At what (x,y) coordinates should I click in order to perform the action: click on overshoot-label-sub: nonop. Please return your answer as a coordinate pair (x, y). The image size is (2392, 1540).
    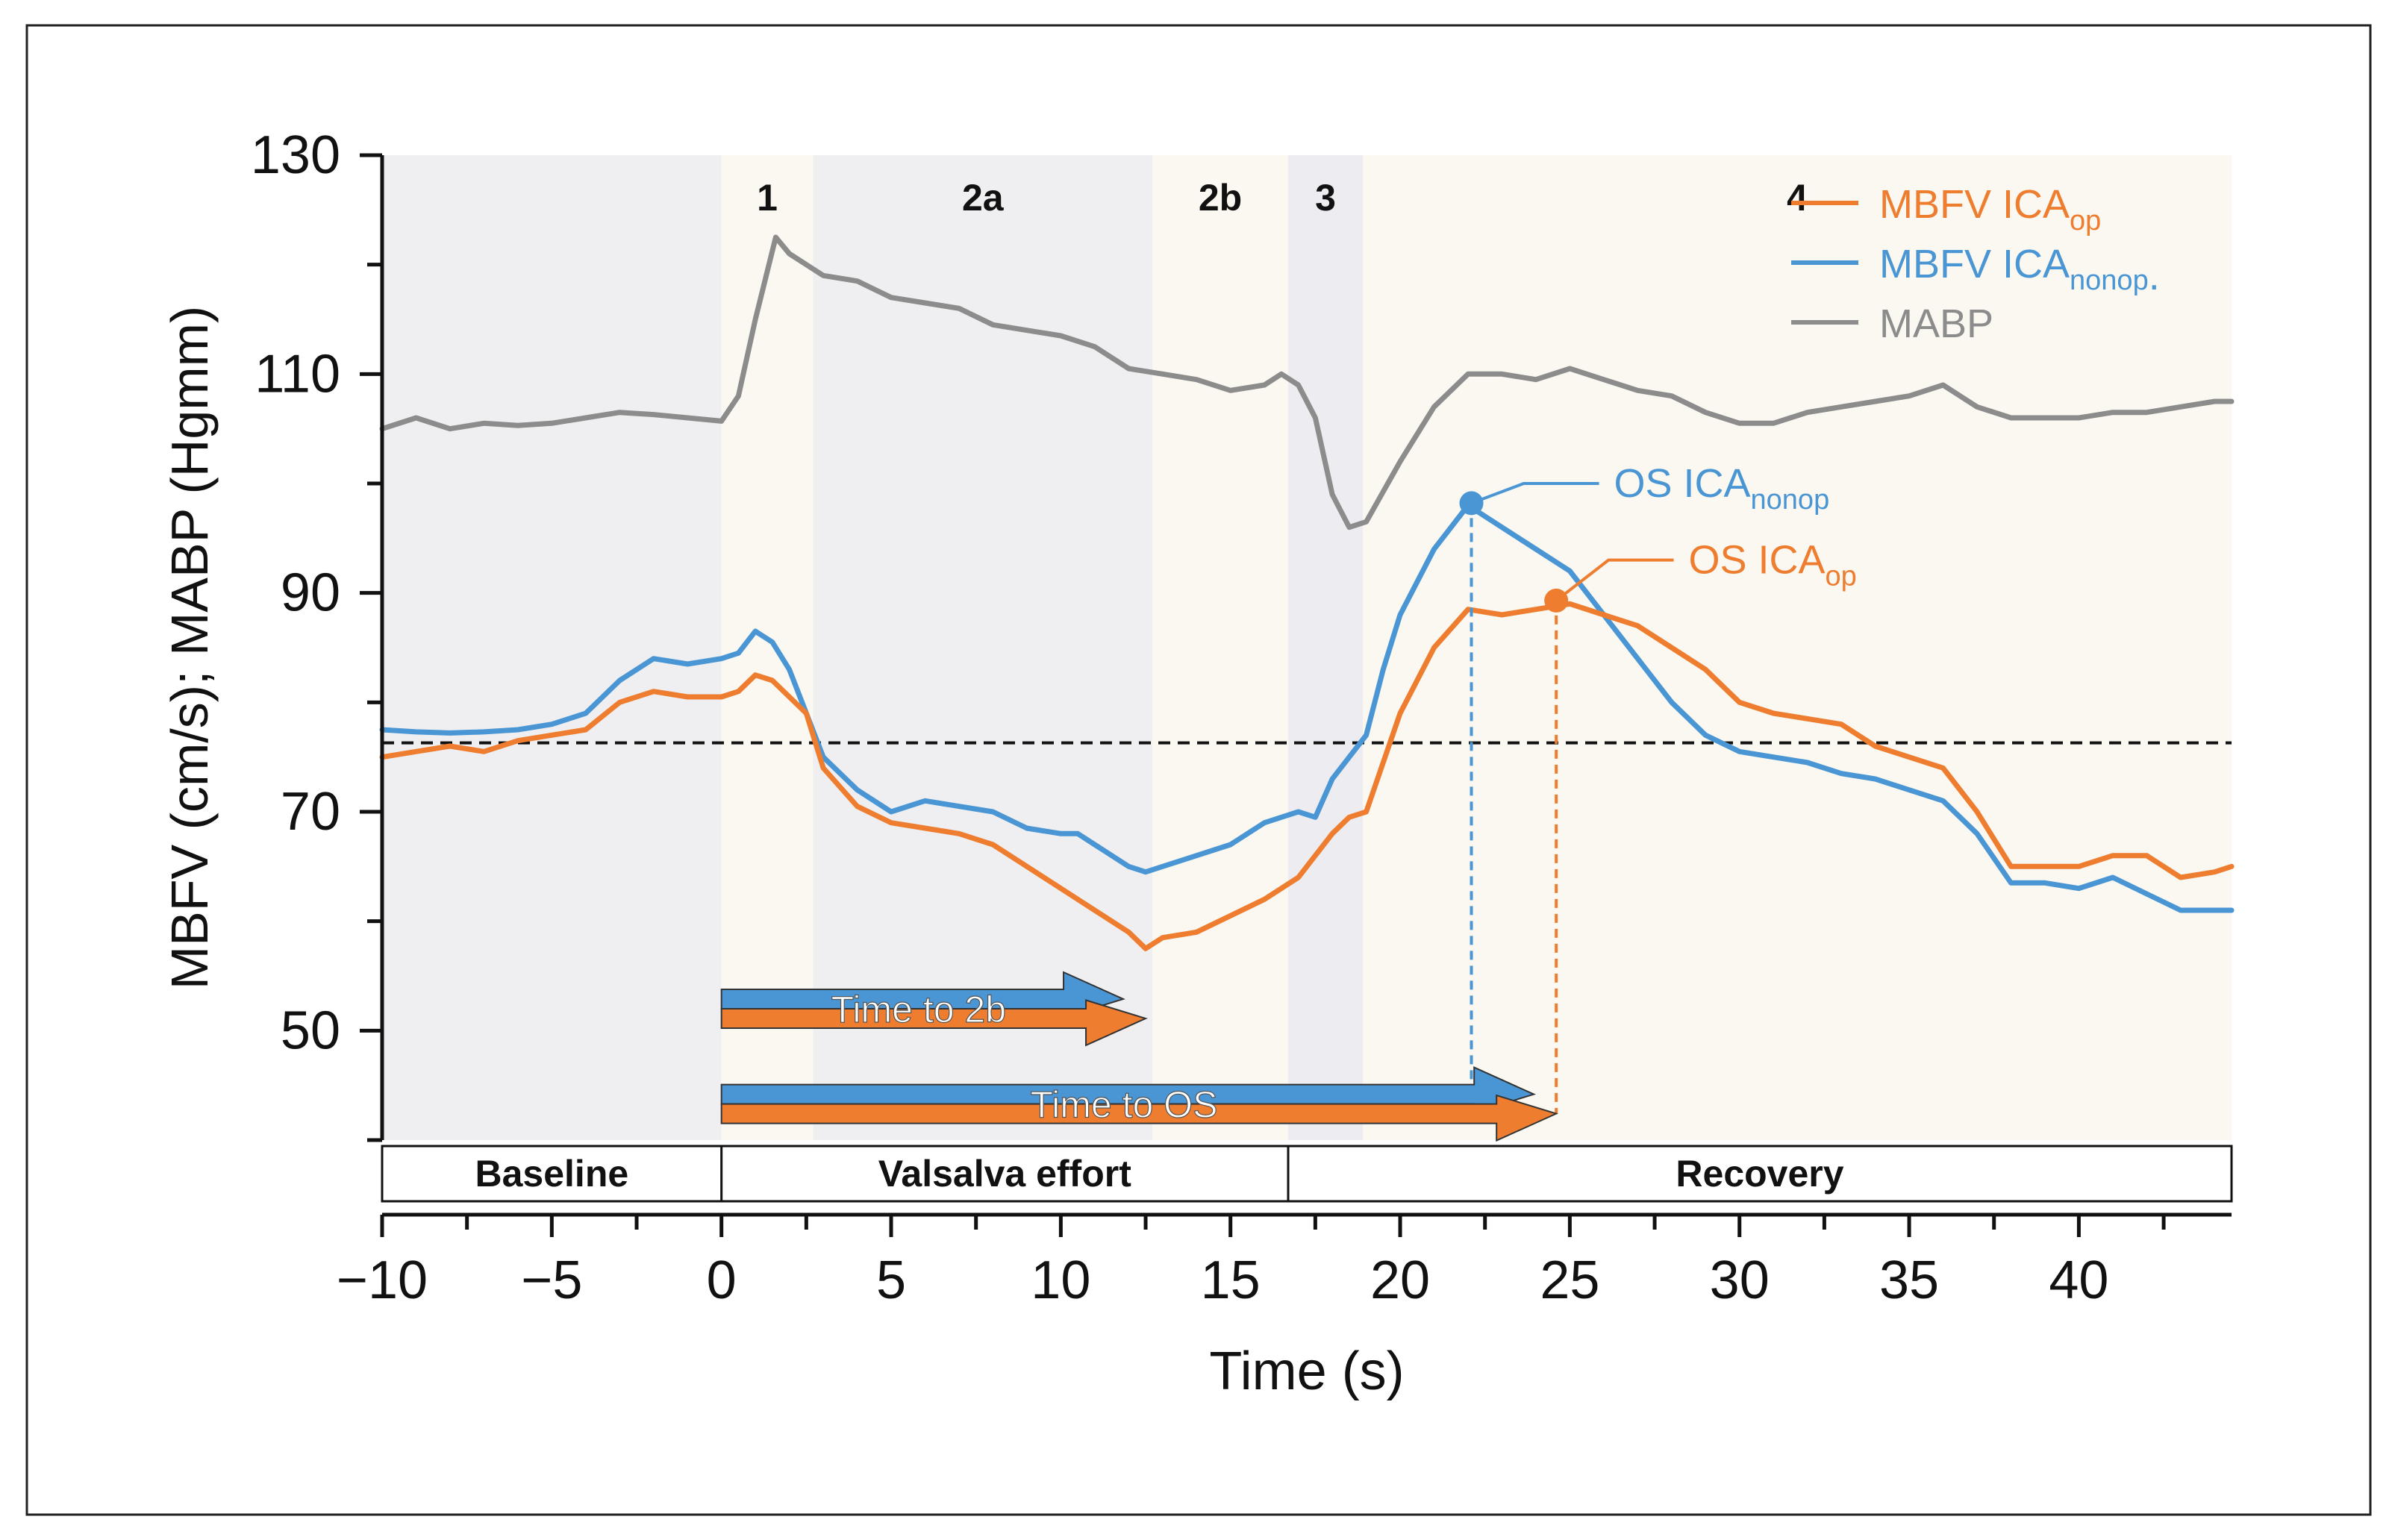
    Looking at the image, I should click on (1790, 500).